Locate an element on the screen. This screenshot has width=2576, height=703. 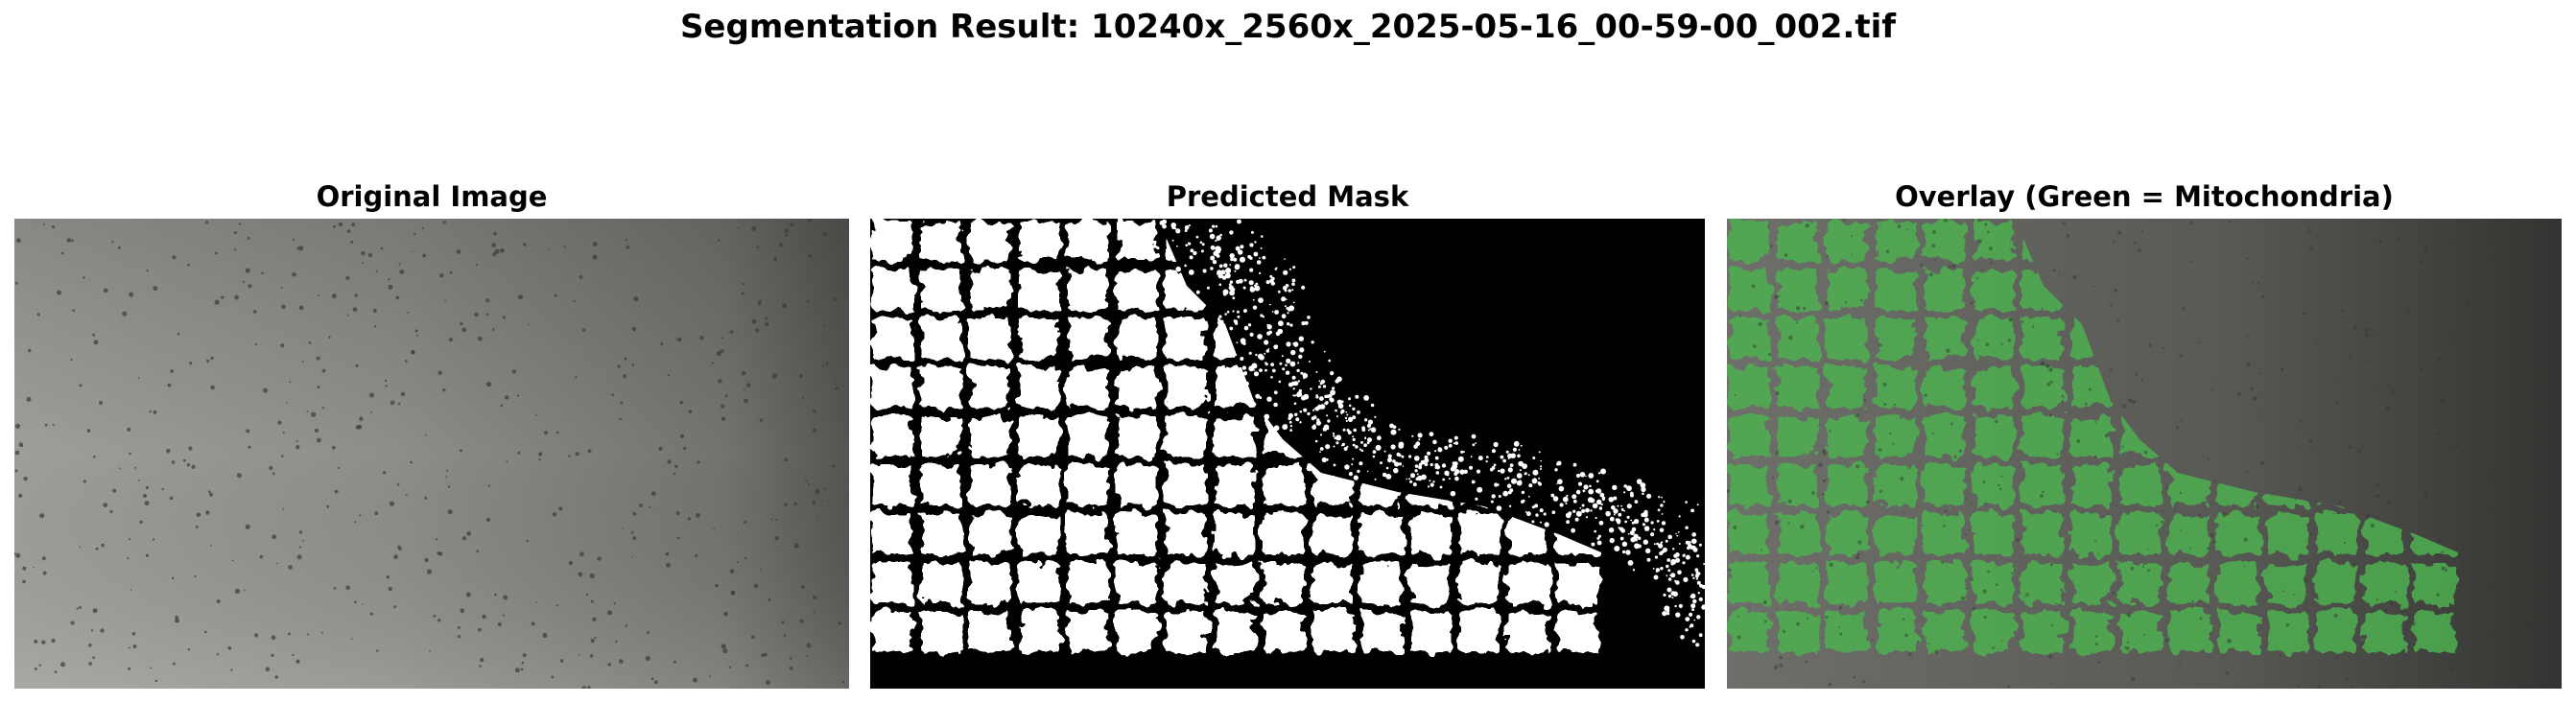
panel-title-mask: Predicted Mask is located at coordinates (1288, 197).